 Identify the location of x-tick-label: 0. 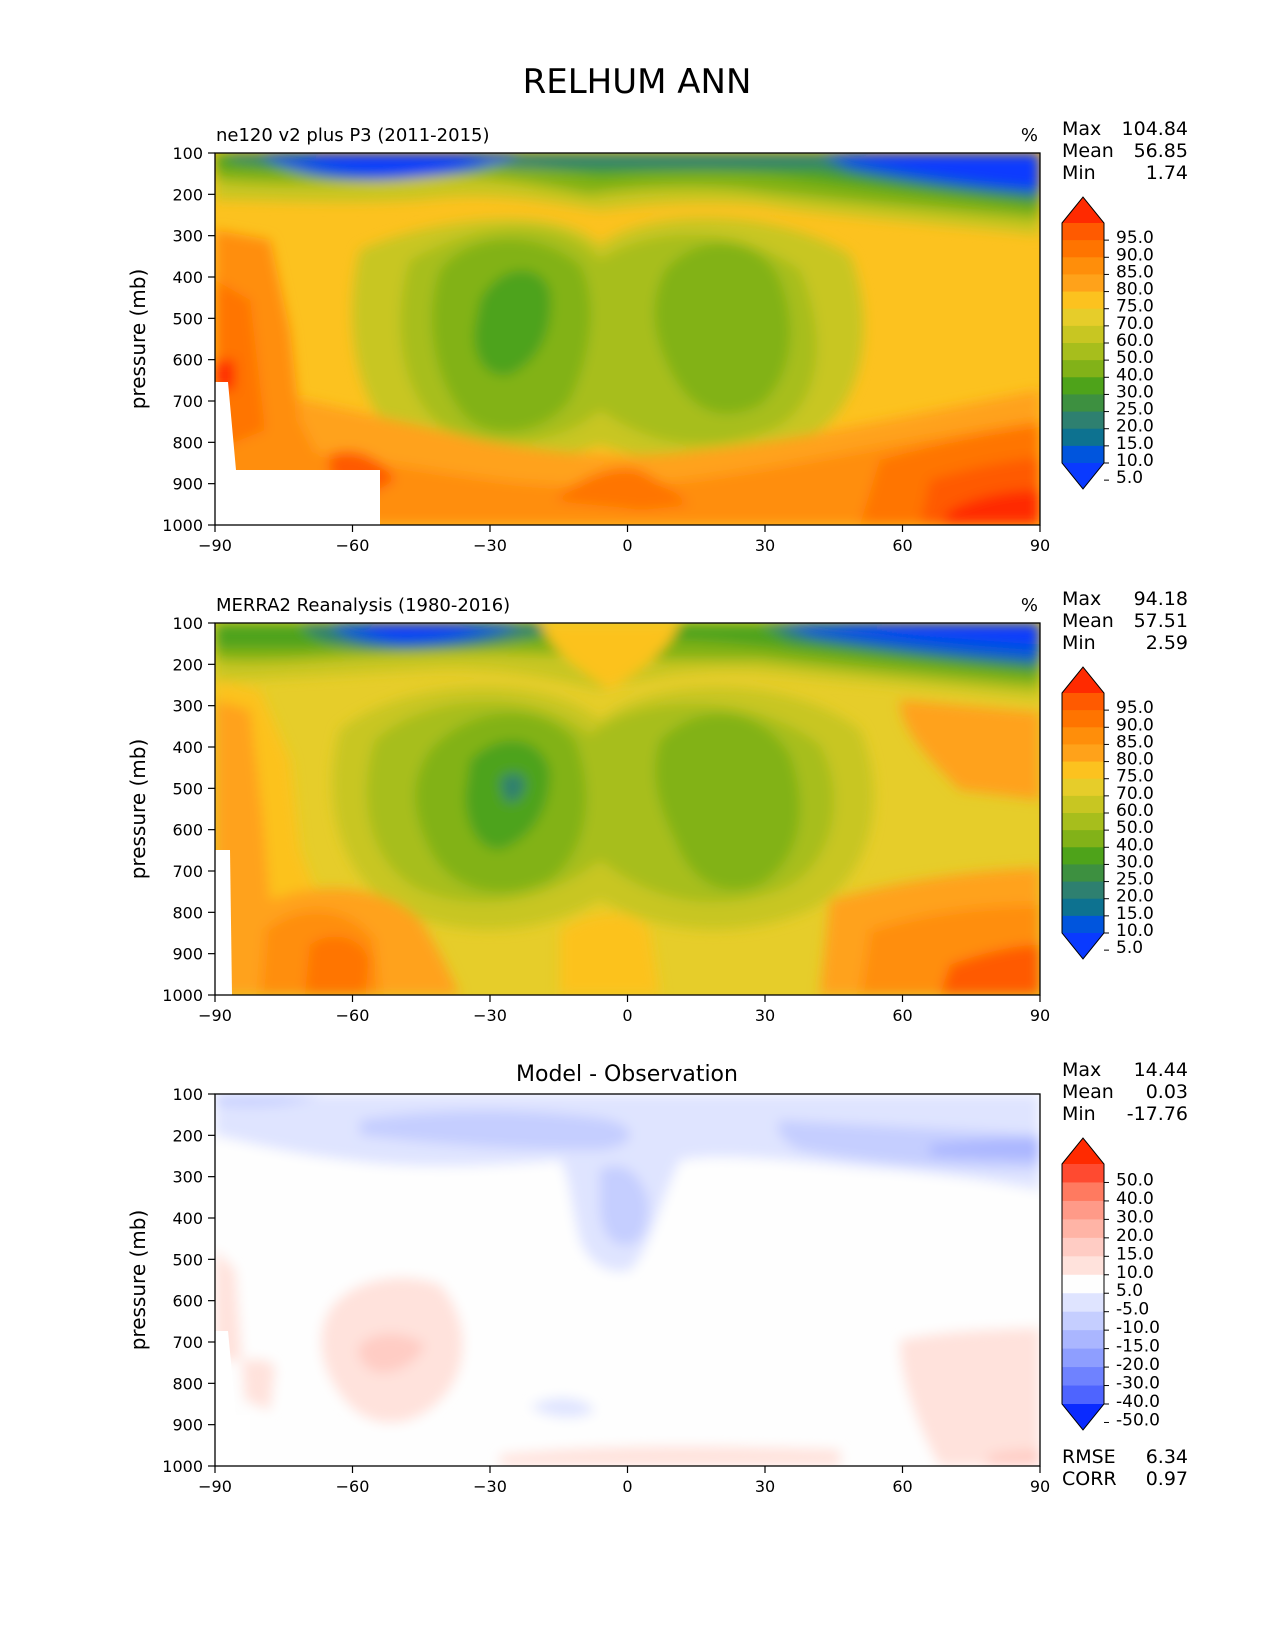
(627, 1486).